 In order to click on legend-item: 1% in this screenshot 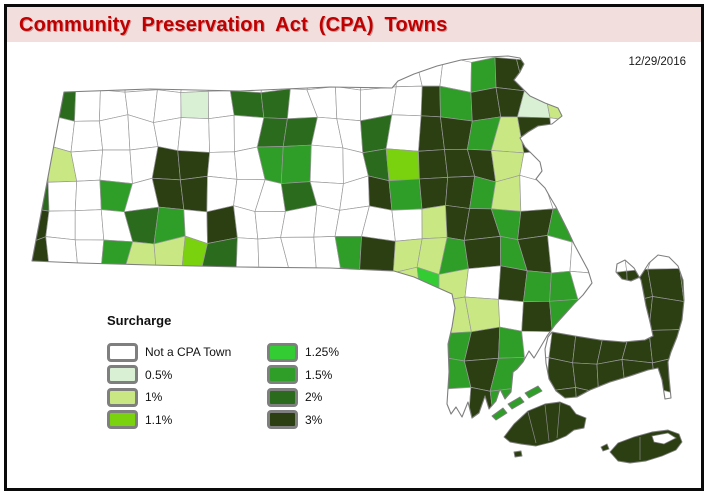, I will do `click(187, 397)`.